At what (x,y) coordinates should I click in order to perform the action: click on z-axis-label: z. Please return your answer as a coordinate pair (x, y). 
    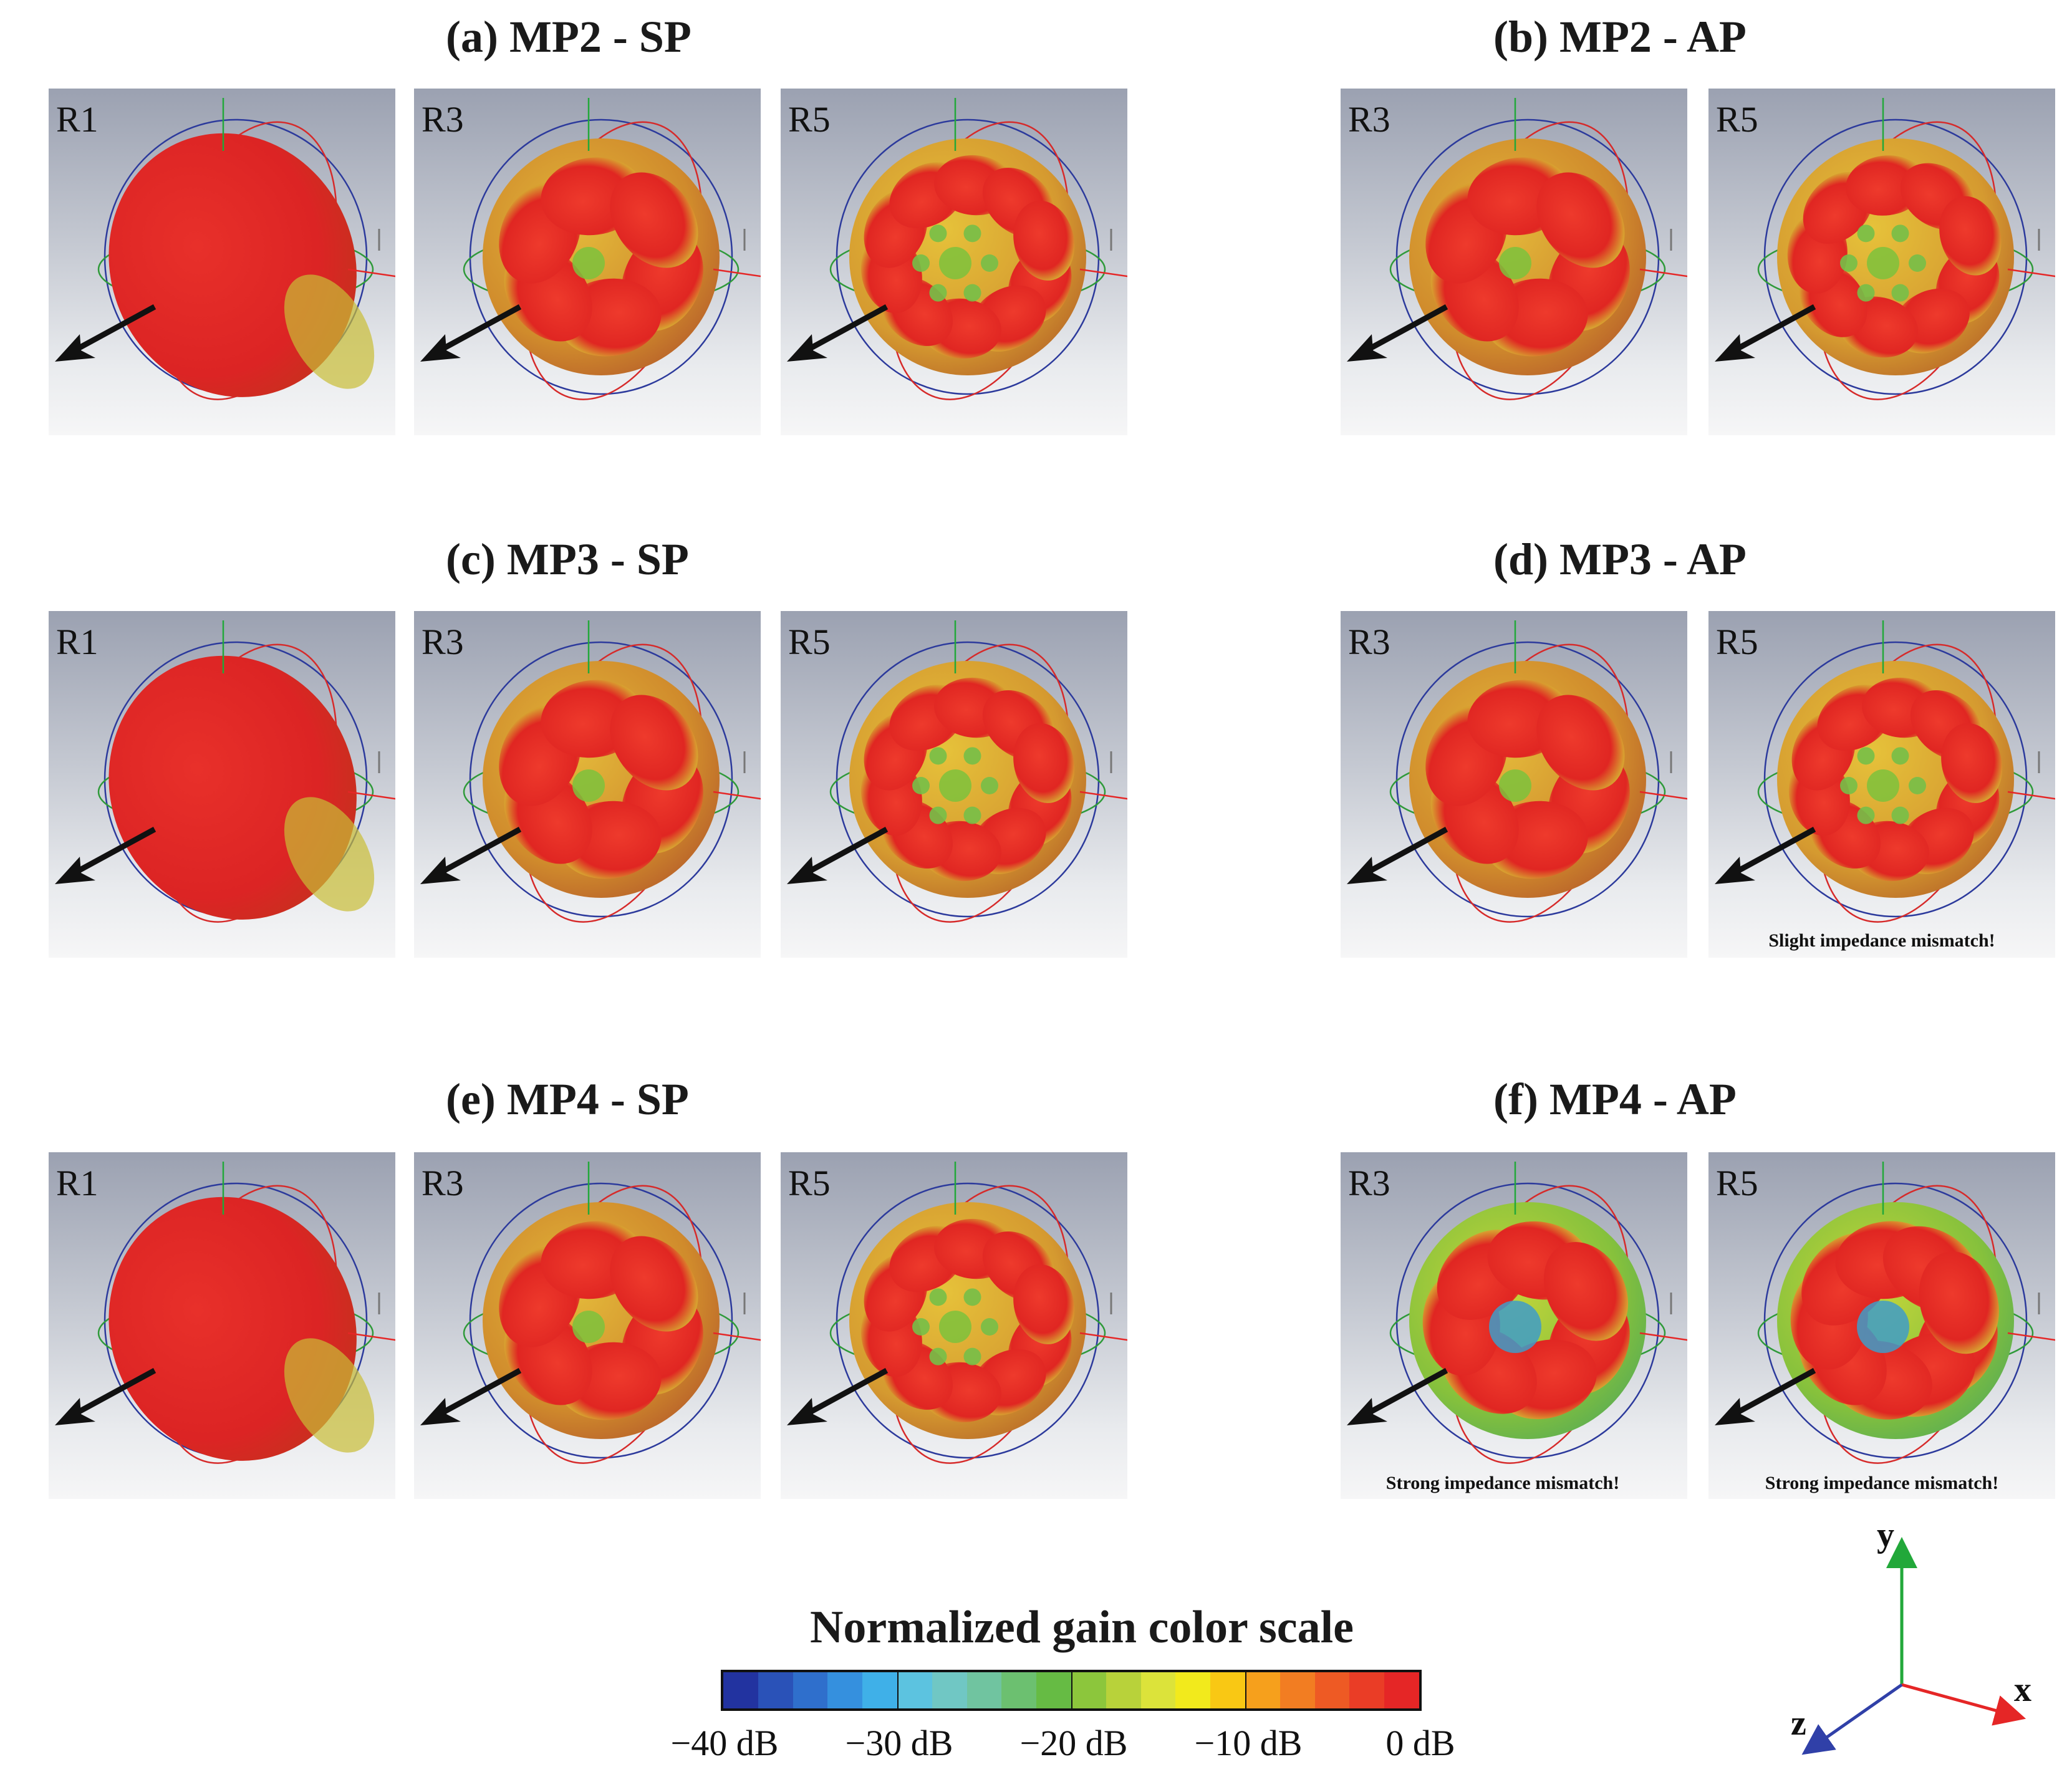
    Looking at the image, I should click on (1798, 1723).